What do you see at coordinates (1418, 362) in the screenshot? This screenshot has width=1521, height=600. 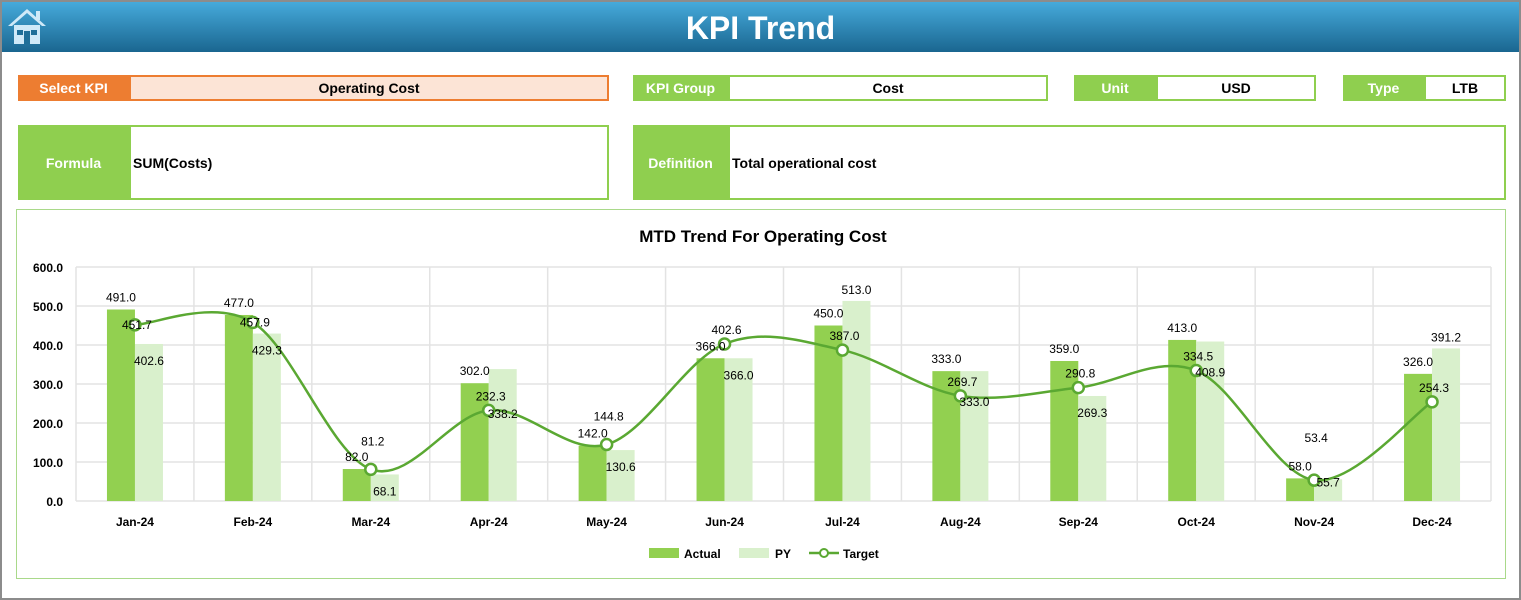 I see `data-label-actual: 326.0` at bounding box center [1418, 362].